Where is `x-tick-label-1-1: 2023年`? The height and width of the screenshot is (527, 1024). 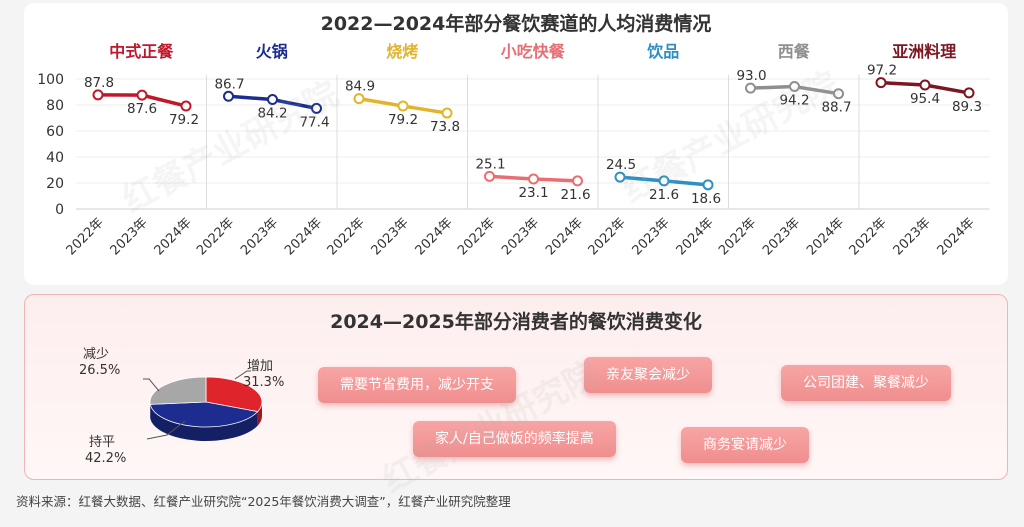
x-tick-label-1-1: 2023年 is located at coordinates (259, 236).